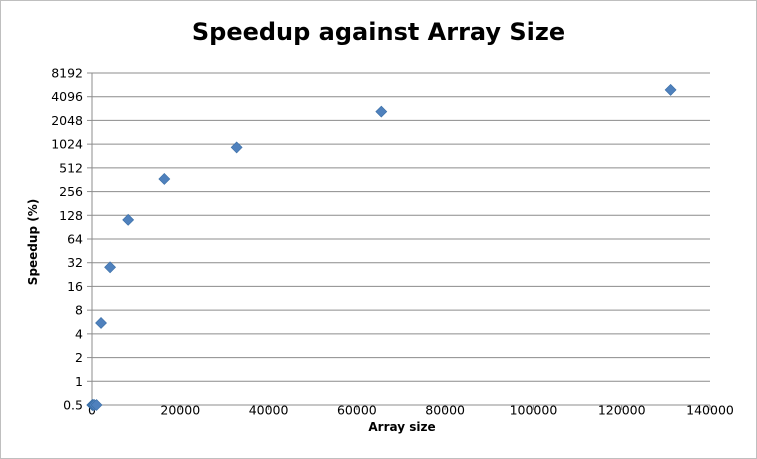 Image resolution: width=757 pixels, height=459 pixels. I want to click on y-tick-labels: 0.5 1 2 4 8 16 32 64 128 256 512 1024 2048 4096 8192, so click(67, 239).